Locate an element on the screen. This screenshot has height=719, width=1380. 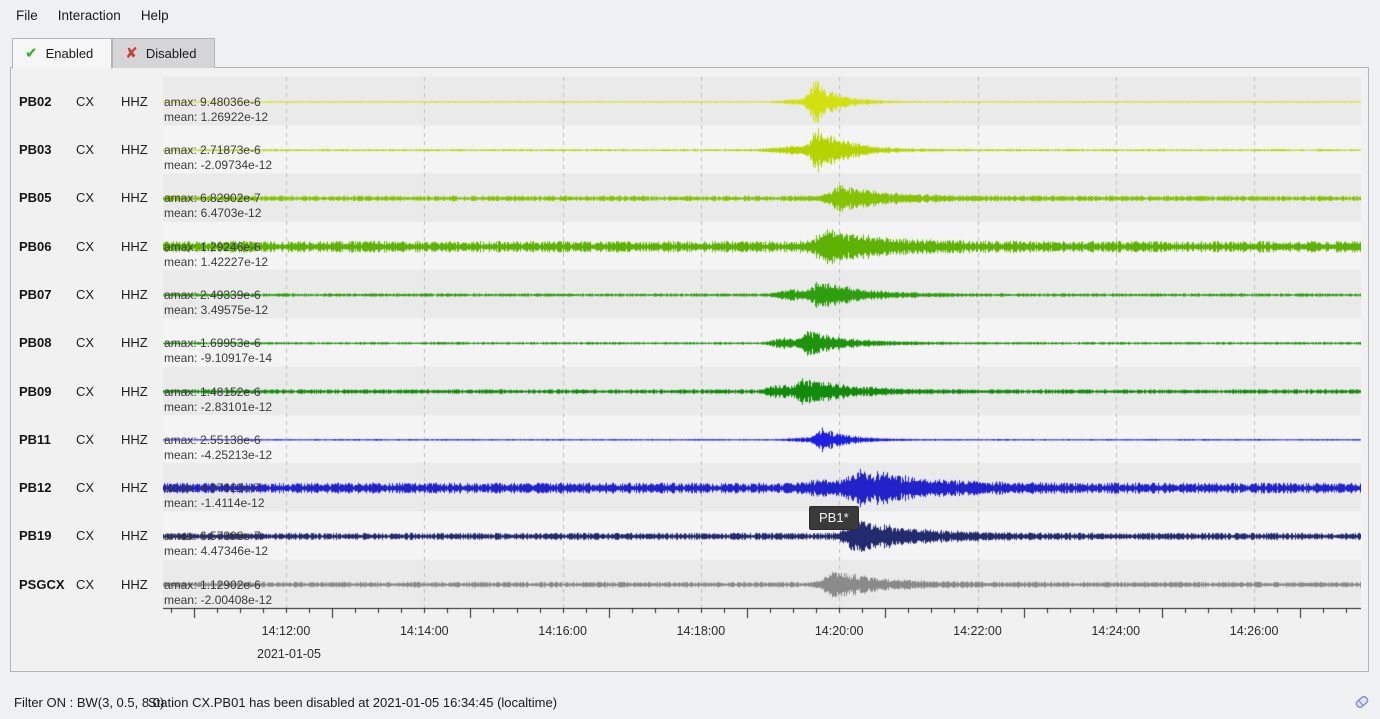
mean-value: mean: 4.47346e-12 is located at coordinates (216, 551).